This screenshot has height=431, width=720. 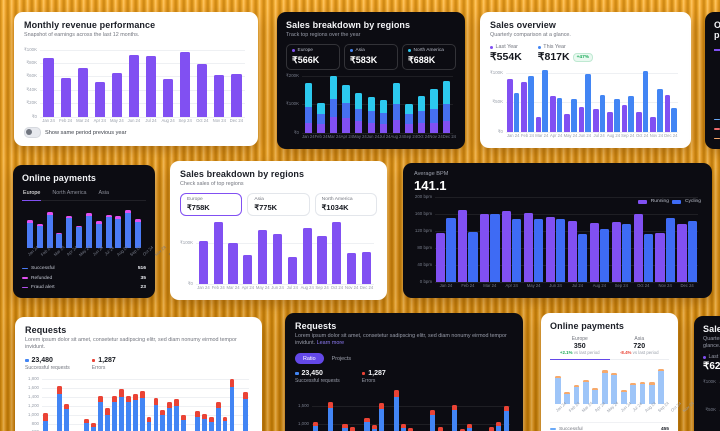 What do you see at coordinates (351, 51) in the screenshot?
I see `asia-dot-icon` at bounding box center [351, 51].